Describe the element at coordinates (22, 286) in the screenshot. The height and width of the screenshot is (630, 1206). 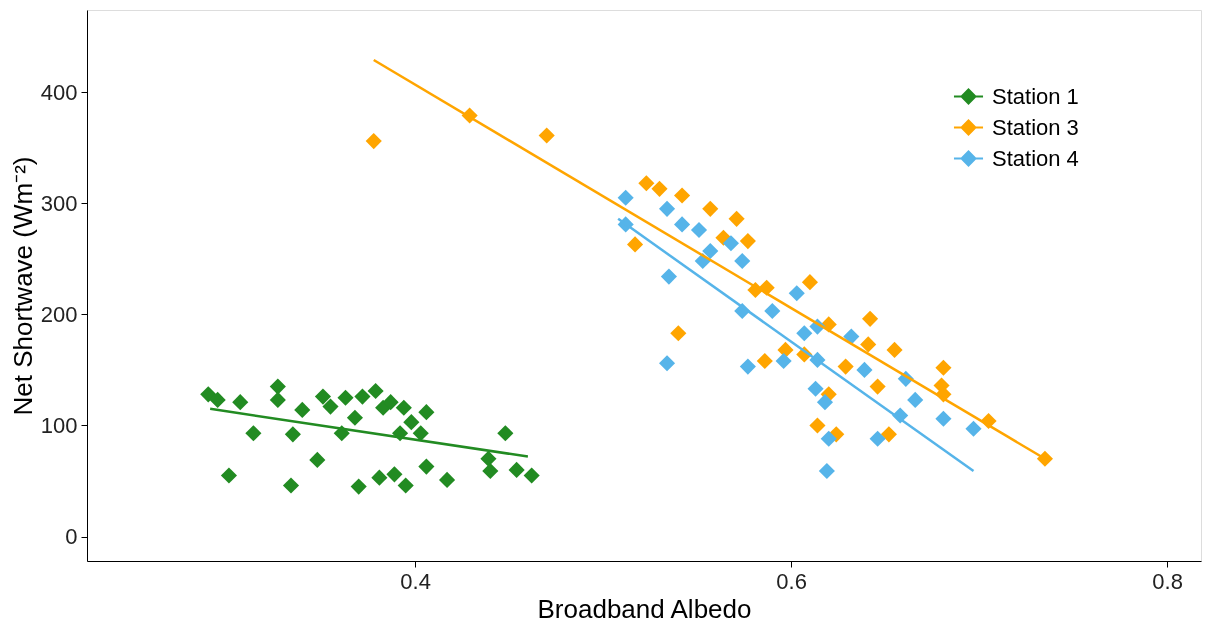
I see `y-axis-title: Net Shortwave (Wm⁻²)` at that location.